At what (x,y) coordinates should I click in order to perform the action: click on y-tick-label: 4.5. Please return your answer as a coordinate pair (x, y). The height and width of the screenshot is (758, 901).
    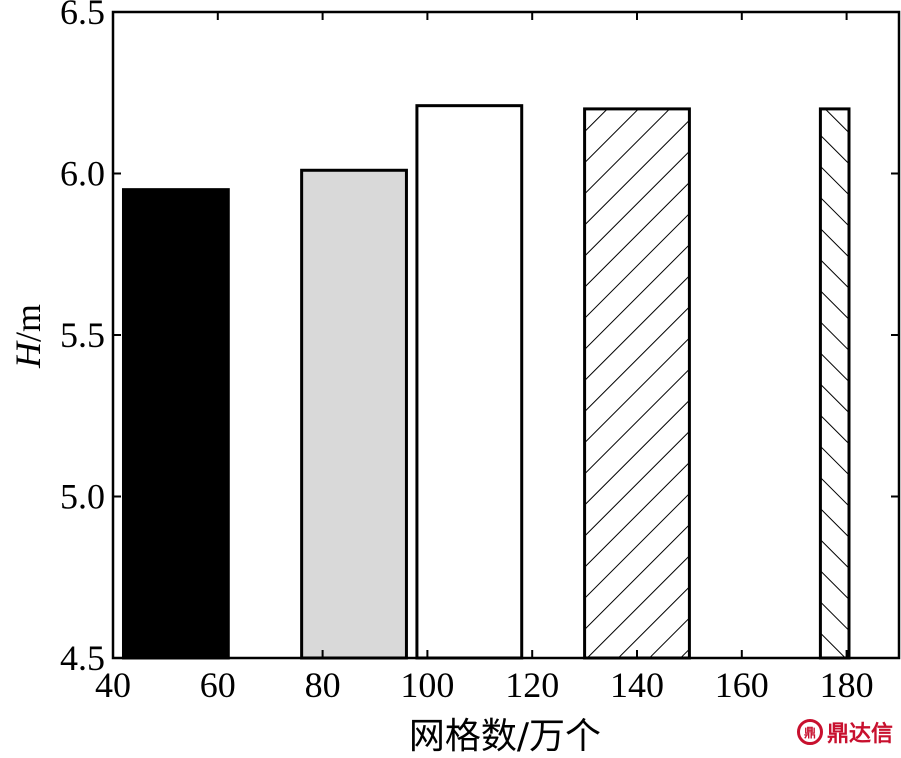
    Looking at the image, I should click on (82, 658).